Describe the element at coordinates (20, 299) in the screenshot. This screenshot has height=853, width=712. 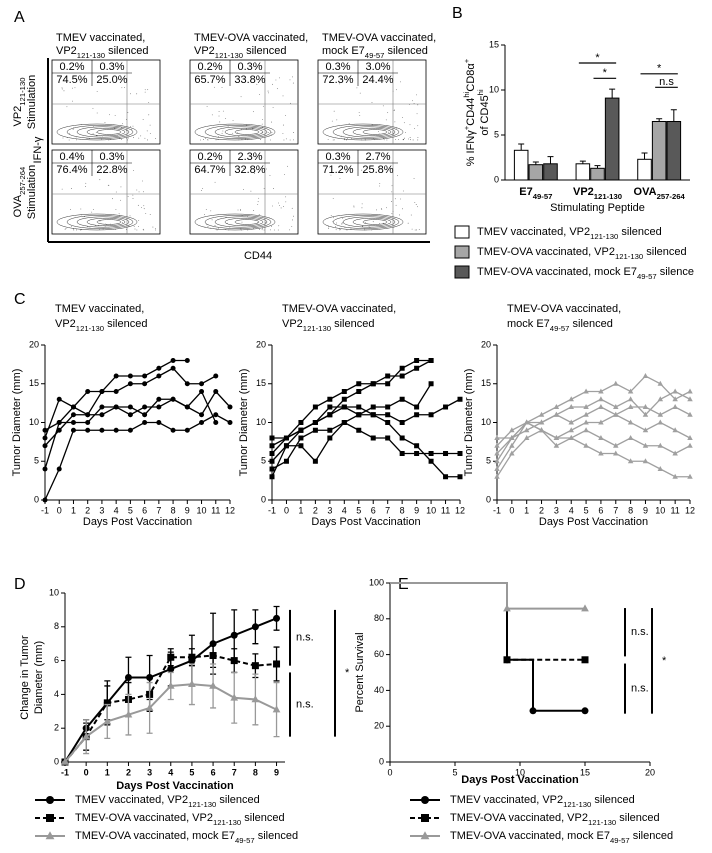
I see `panel-label: C` at that location.